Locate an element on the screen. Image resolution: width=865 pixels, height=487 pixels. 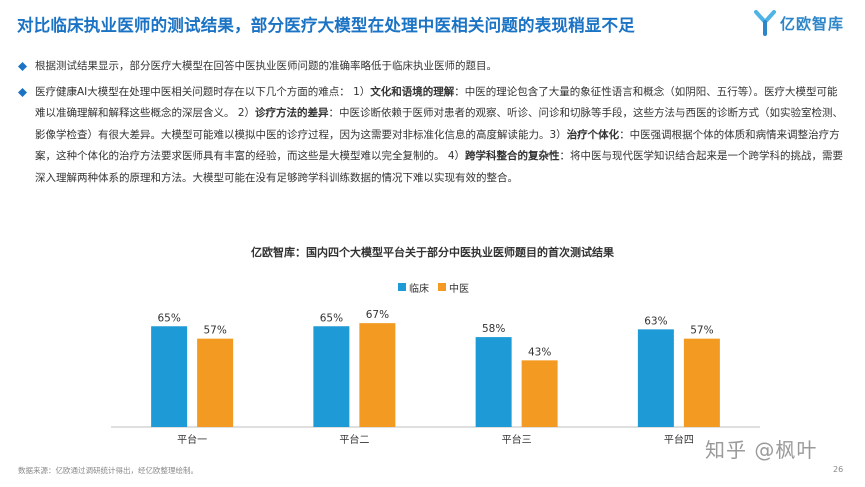
category-label-1: 平台一 is located at coordinates (192, 439).